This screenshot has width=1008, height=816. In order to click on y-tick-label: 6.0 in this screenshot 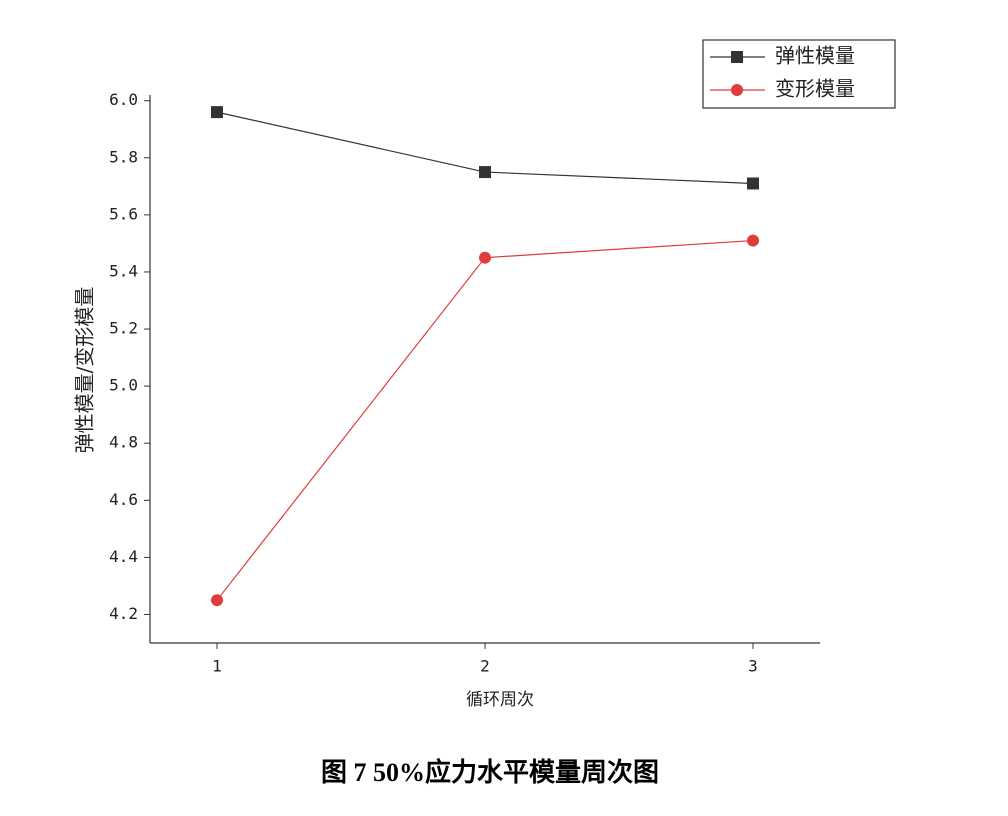, I will do `click(123, 99)`.